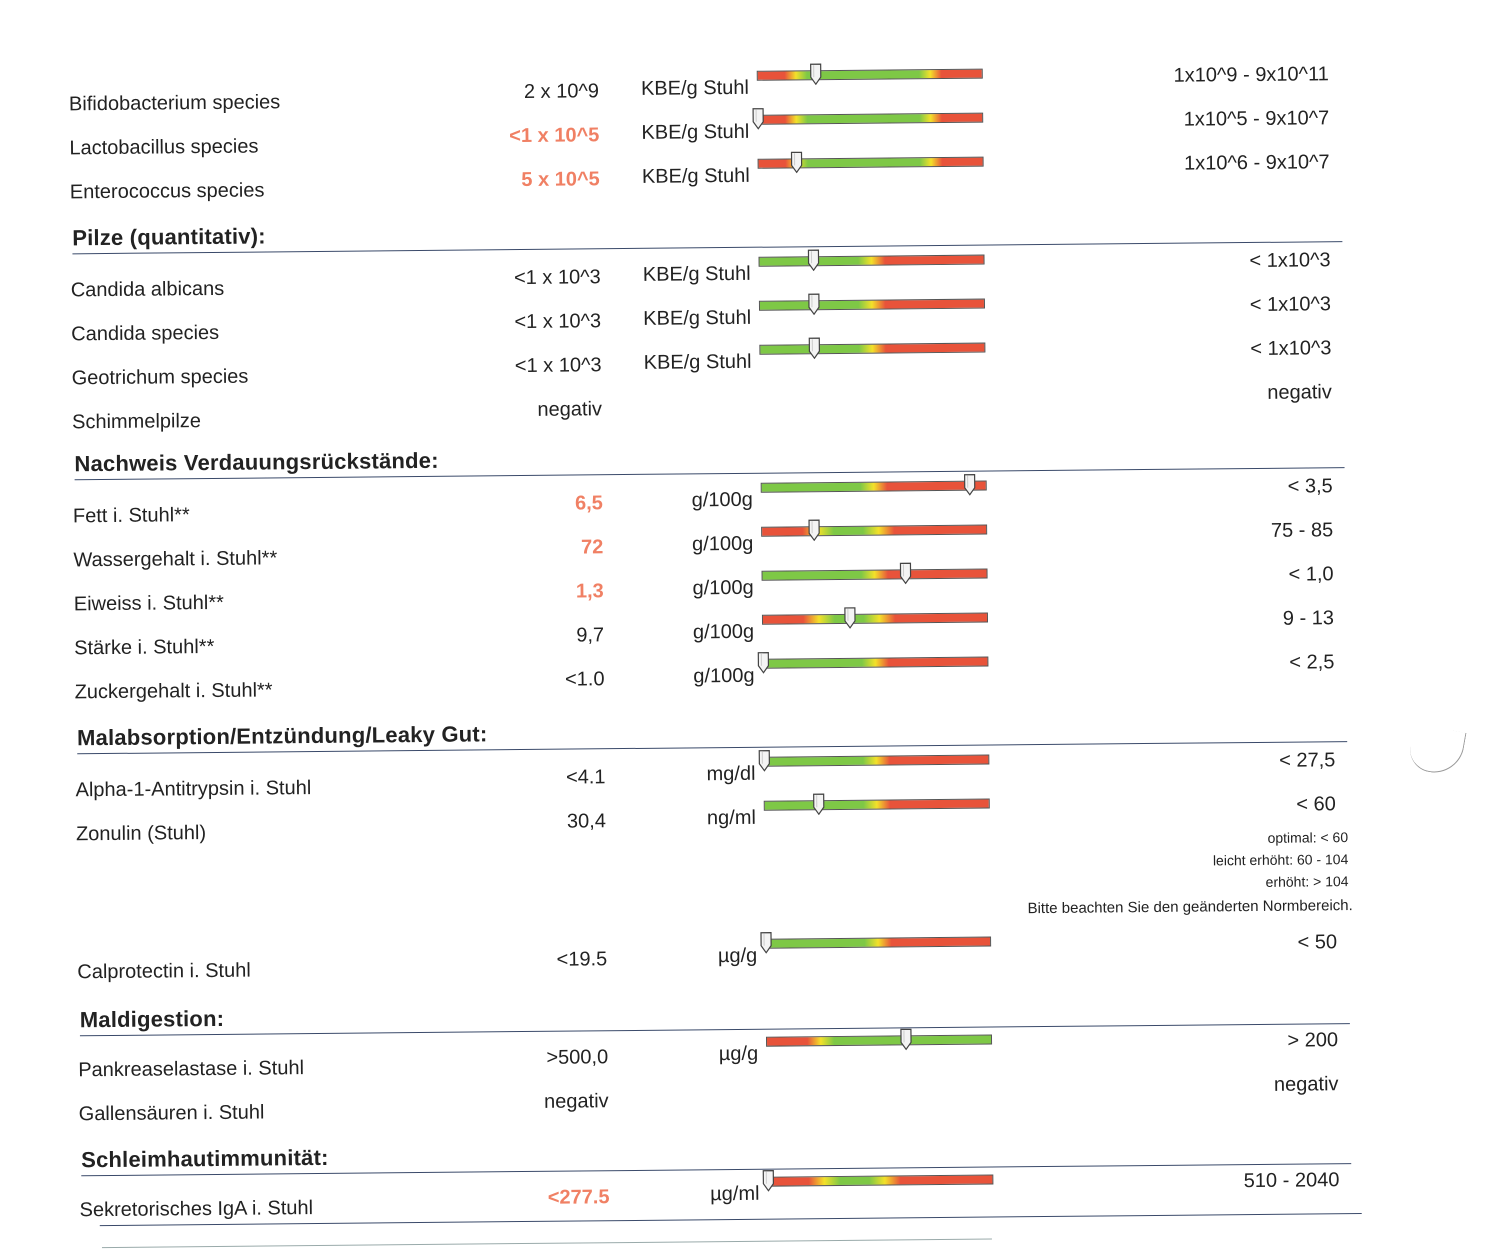 Image resolution: width=1490 pixels, height=1254 pixels. What do you see at coordinates (723, 1102) in the screenshot?
I see `result-row-gallensaeuren: Gallensäuren i. Stuhl negativ negativ` at bounding box center [723, 1102].